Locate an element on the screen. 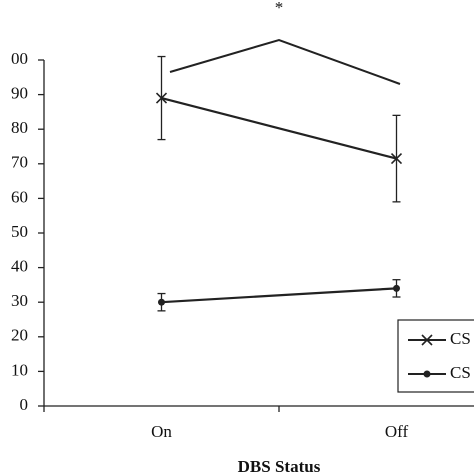 This screenshot has width=474, height=474. x-tick-label: Off is located at coordinates (397, 431).